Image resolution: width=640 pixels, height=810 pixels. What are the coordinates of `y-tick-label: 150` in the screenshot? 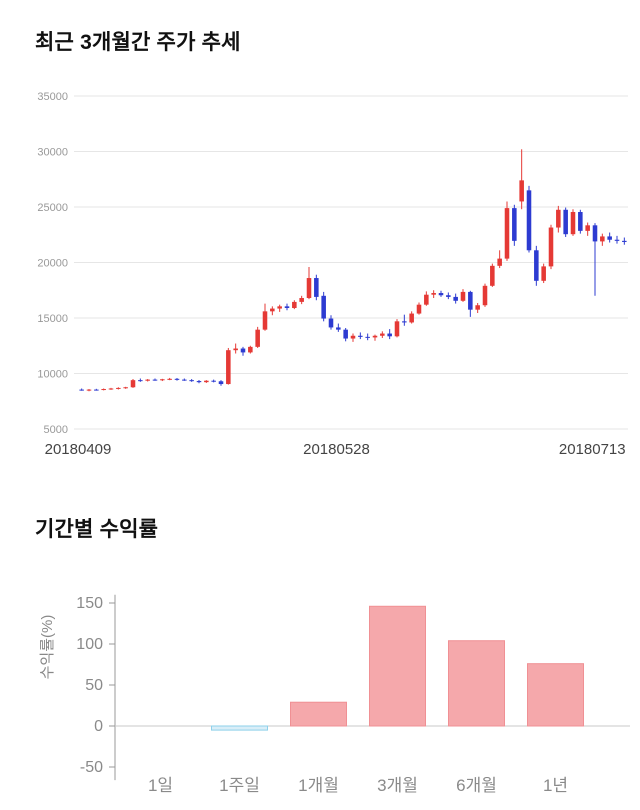 It's located at (89, 603).